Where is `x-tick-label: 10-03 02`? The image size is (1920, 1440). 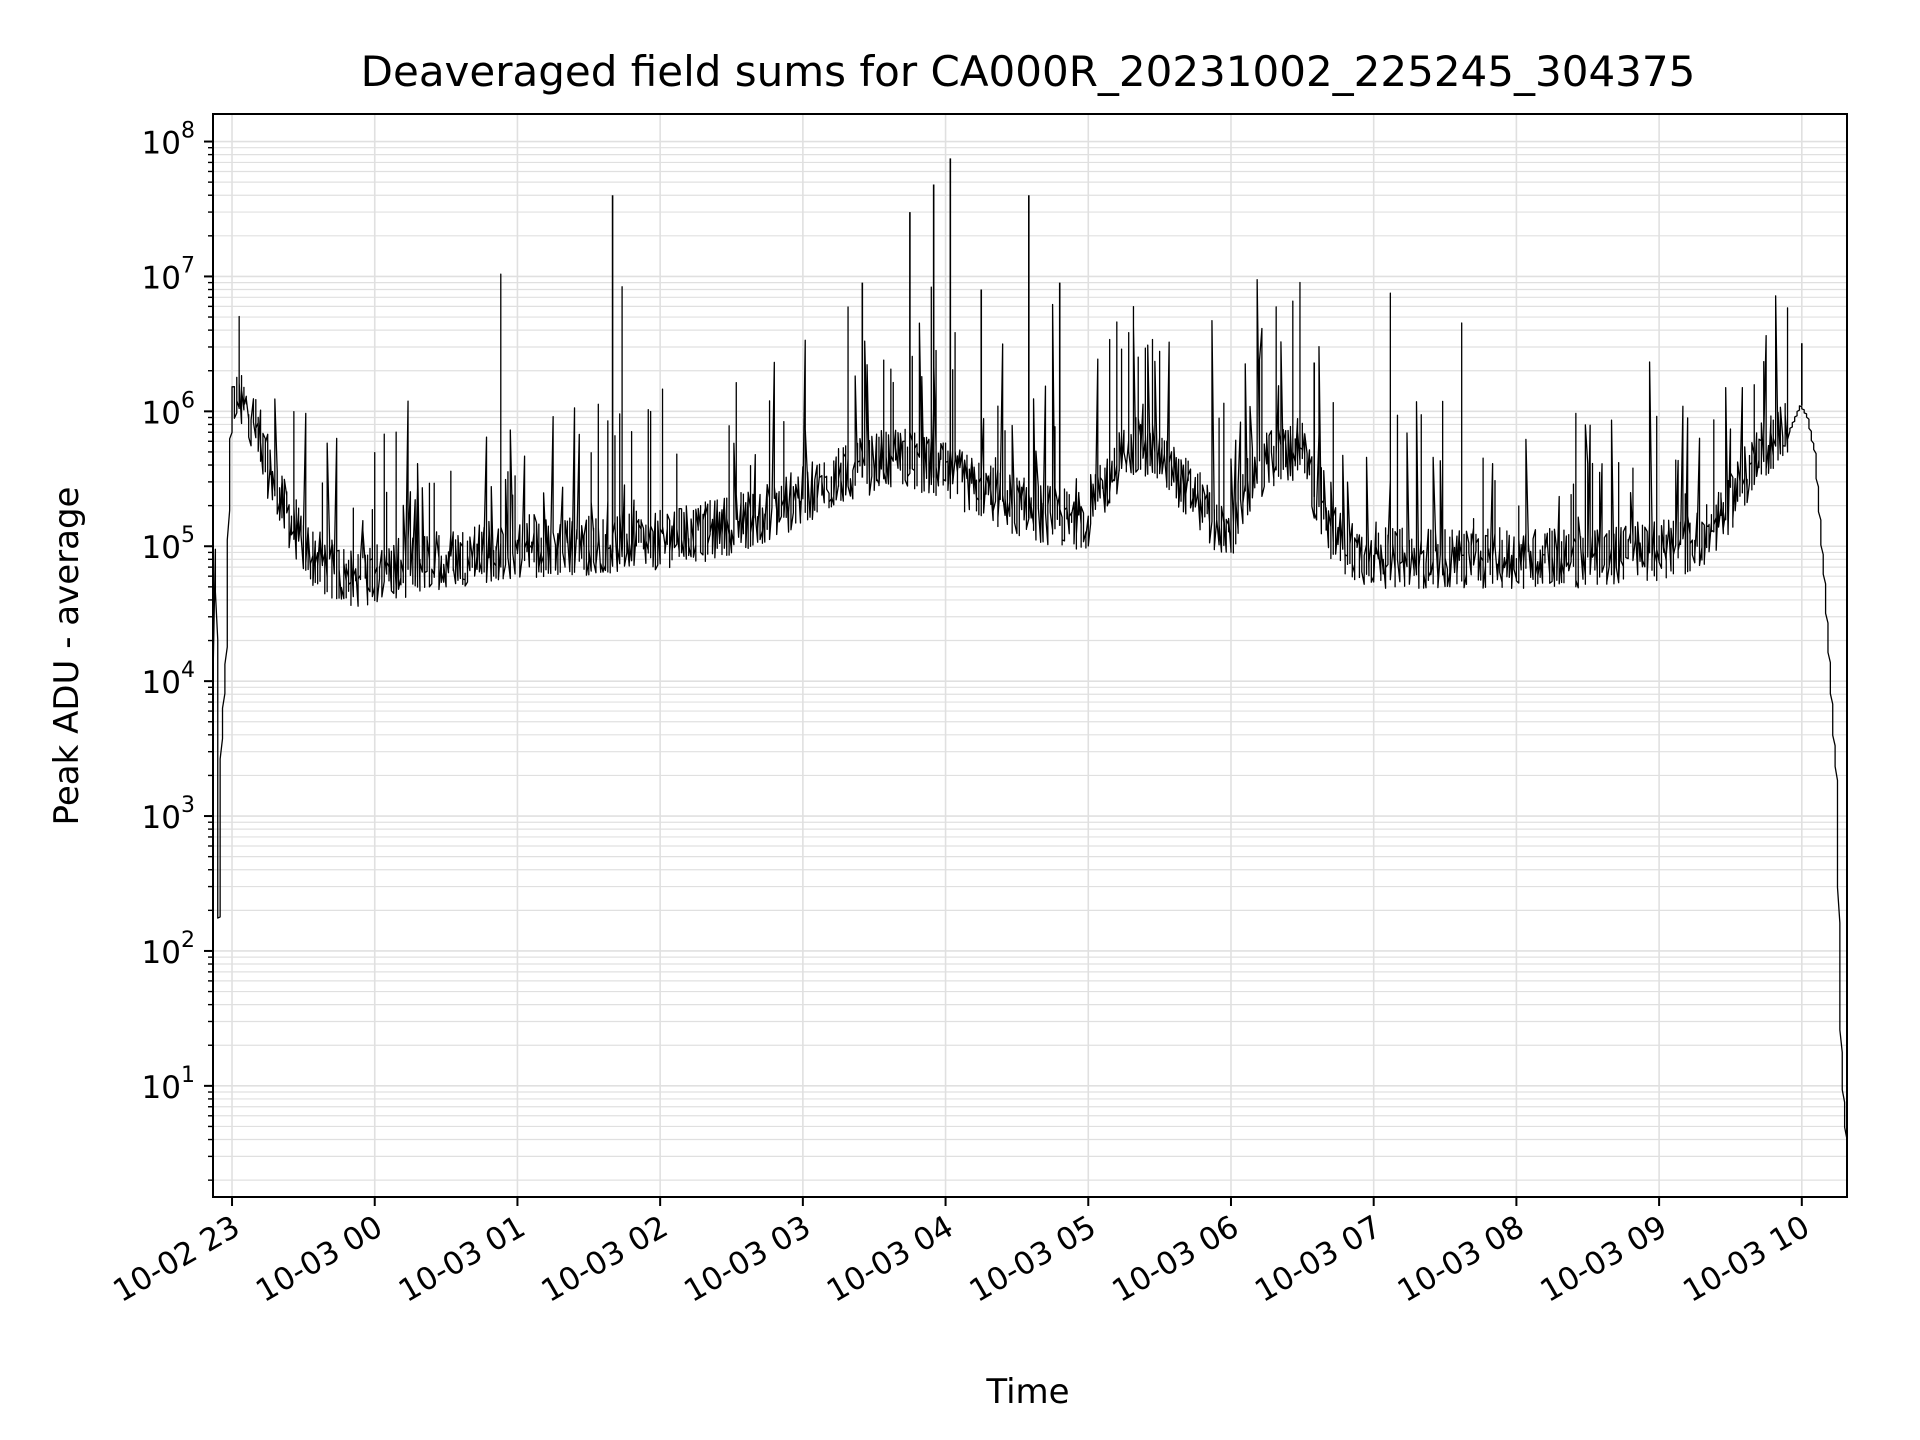 x-tick-label: 10-03 02 is located at coordinates (604, 1259).